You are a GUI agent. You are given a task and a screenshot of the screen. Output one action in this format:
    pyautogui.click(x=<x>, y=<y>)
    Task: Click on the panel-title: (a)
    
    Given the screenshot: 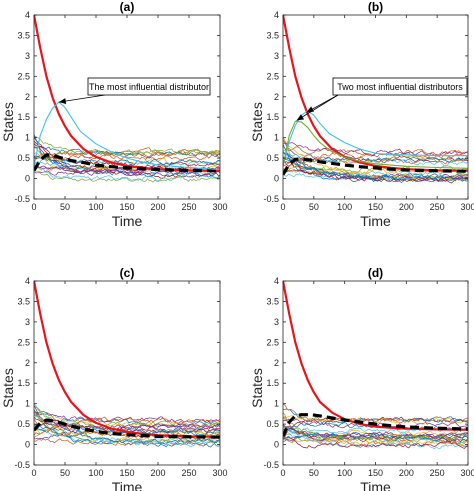 What is the action you would take?
    pyautogui.click(x=127, y=7)
    